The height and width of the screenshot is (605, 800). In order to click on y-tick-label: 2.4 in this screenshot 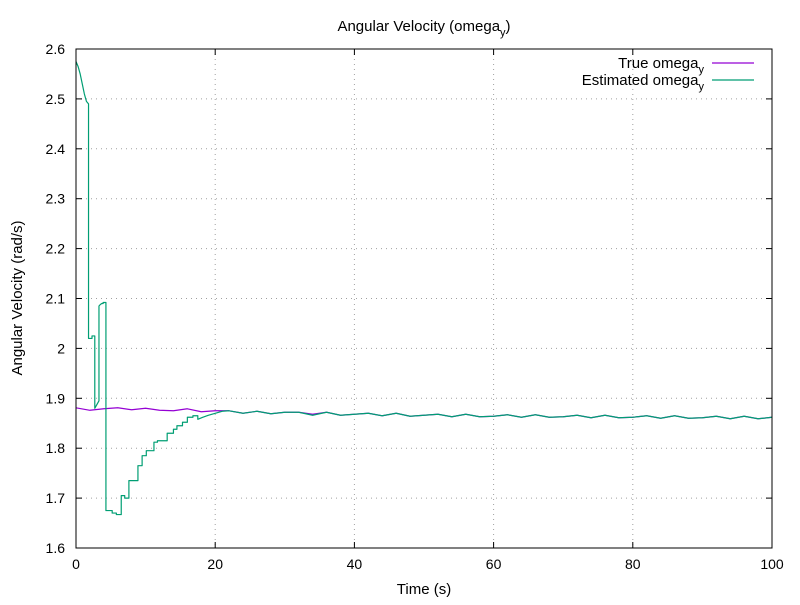, I will do `click(56, 149)`.